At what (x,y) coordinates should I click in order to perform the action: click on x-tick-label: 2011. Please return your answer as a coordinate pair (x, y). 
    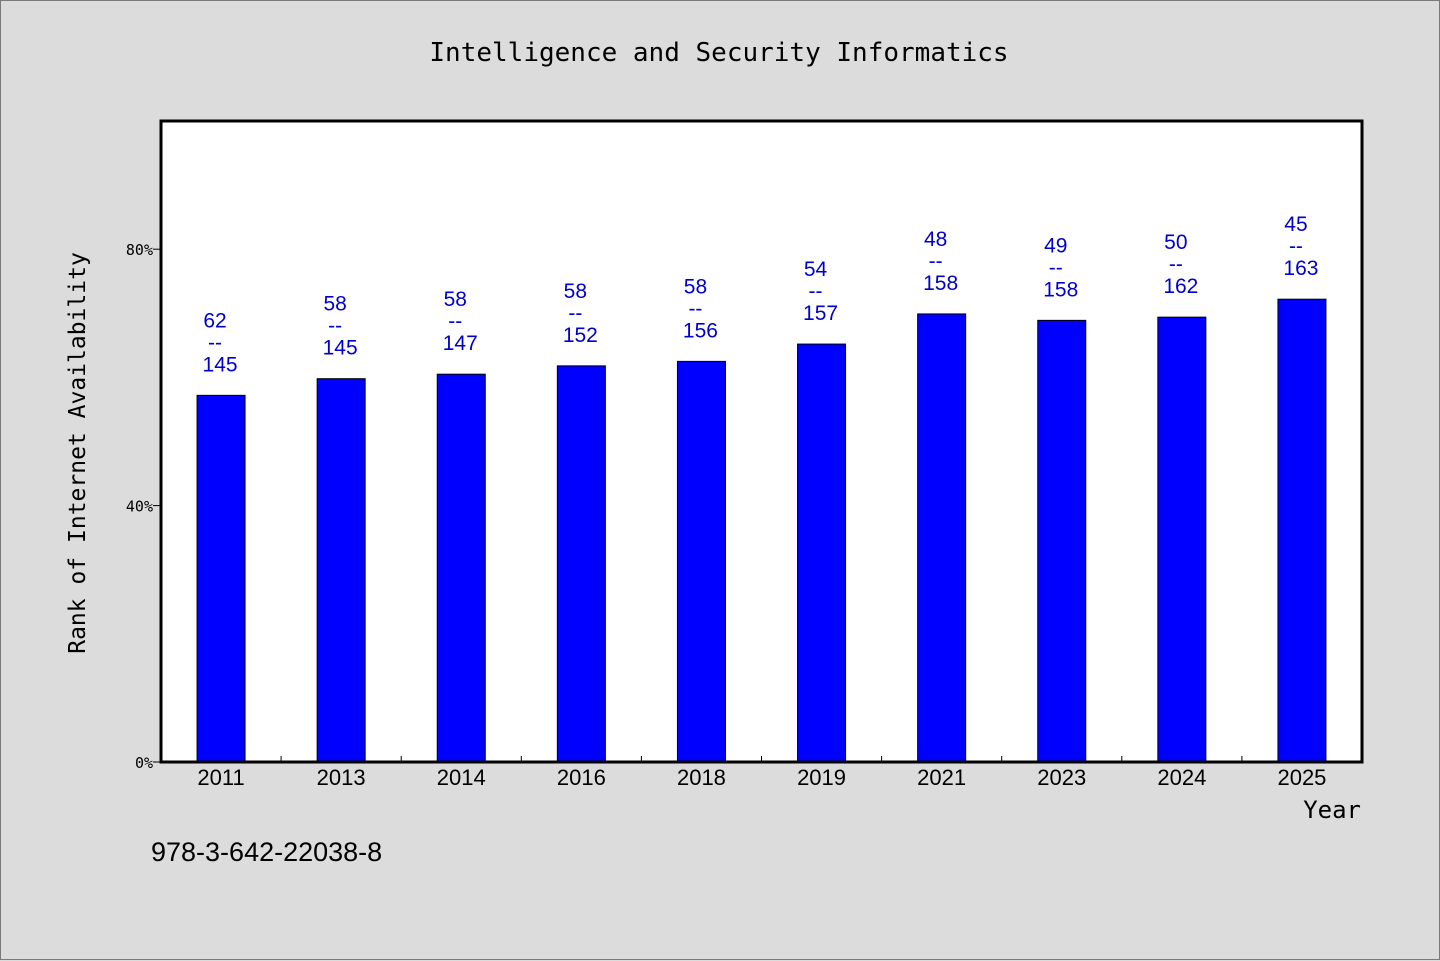
    Looking at the image, I should click on (220, 777).